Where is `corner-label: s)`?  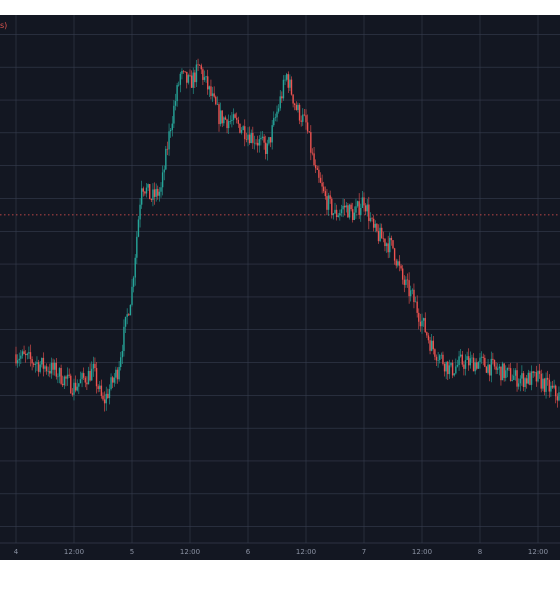 corner-label: s) is located at coordinates (4, 25).